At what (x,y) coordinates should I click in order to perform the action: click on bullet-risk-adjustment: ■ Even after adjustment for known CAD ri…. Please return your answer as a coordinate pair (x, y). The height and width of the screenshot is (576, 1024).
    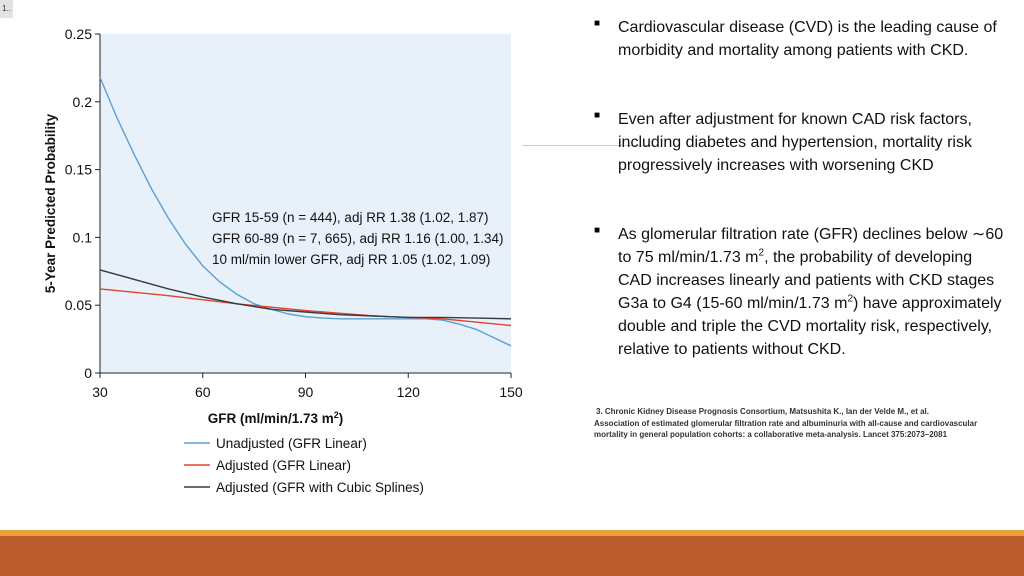
    Looking at the image, I should click on (801, 142).